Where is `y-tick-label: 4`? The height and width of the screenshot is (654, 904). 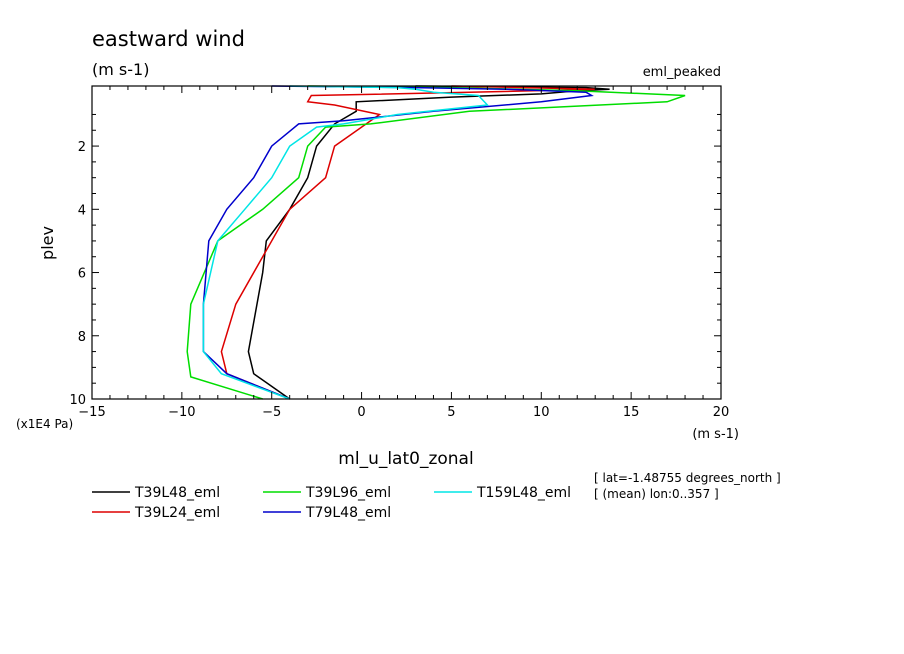 y-tick-label: 4 is located at coordinates (82, 210).